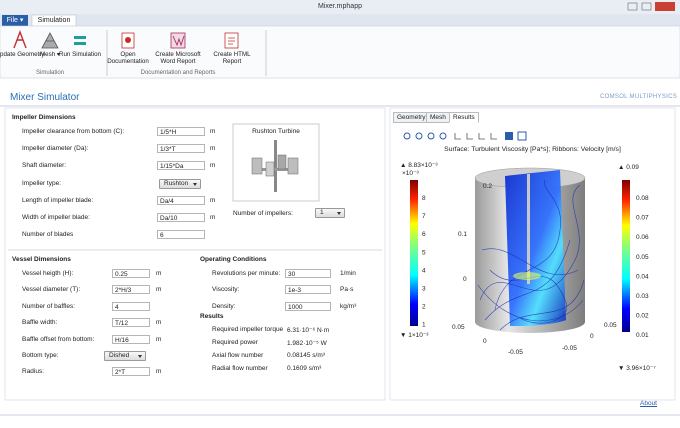 The image size is (680, 428). I want to click on ribbon-button: Mesh ▾, so click(50, 54).